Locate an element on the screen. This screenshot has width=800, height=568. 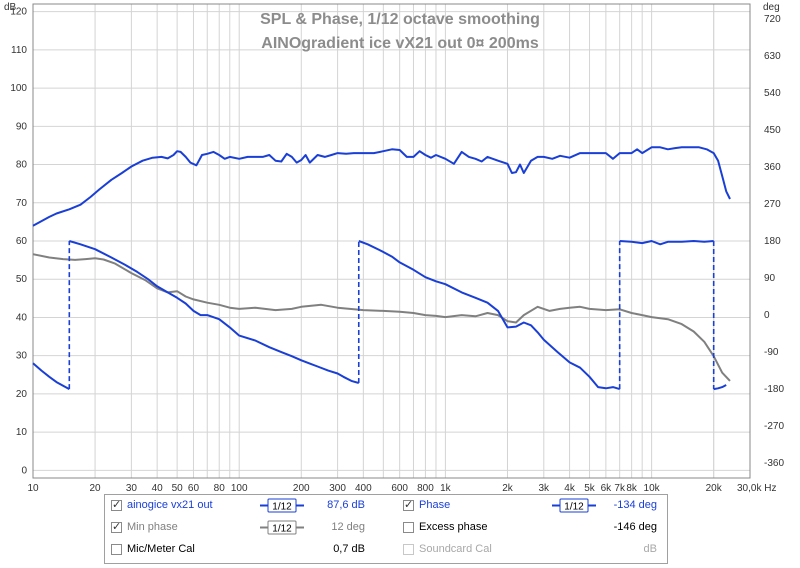
legend-row-soundcard-cal: Soundcard Cal dB is located at coordinates (386, 550).